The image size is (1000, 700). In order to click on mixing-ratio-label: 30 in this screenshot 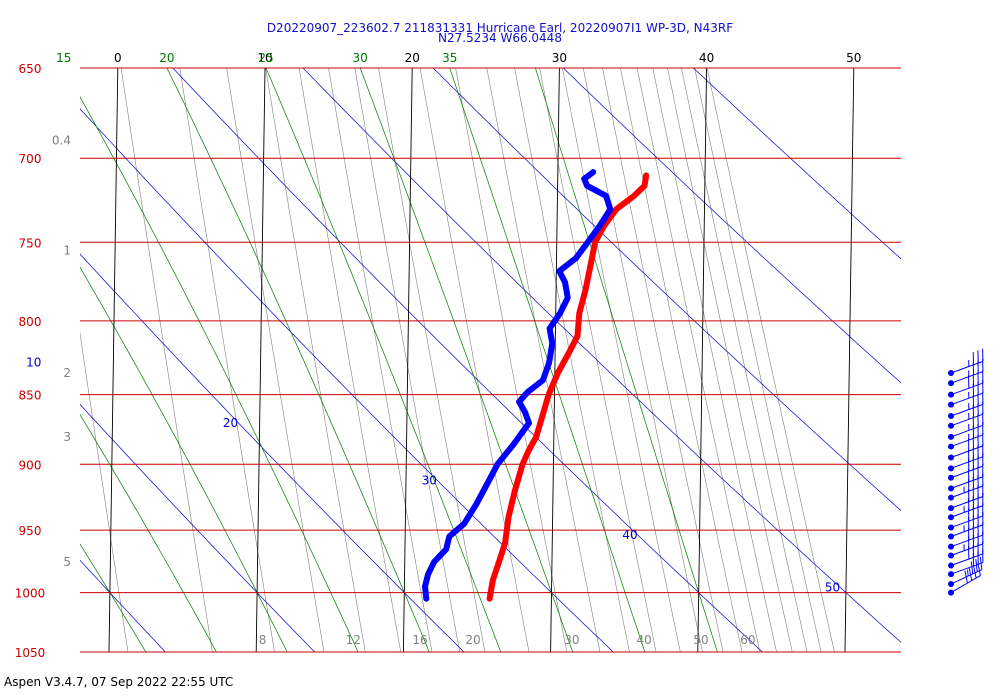, I will do `click(571, 640)`.